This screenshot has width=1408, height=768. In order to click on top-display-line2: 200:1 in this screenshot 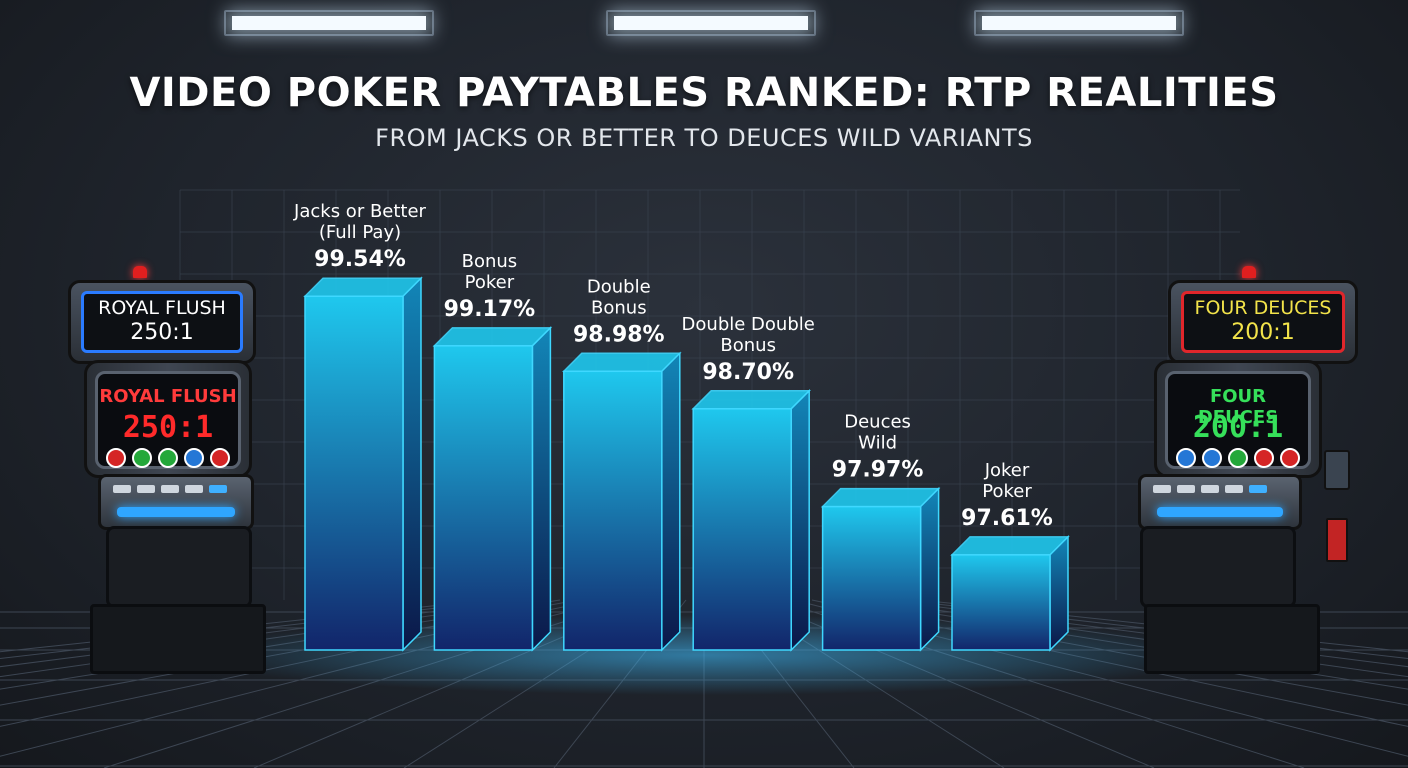, I will do `click(1263, 333)`.